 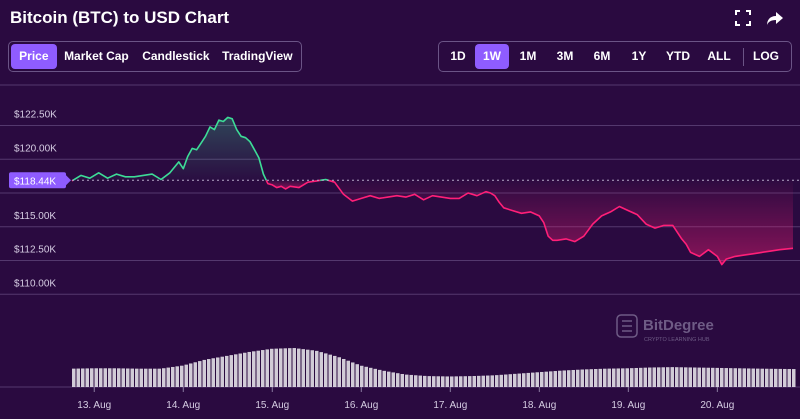 I want to click on range-1m: 1M, so click(x=528, y=56).